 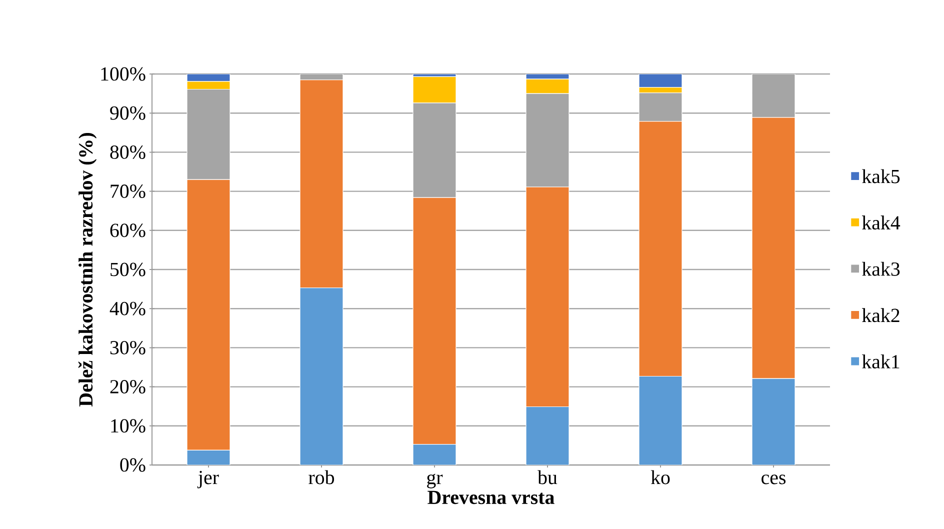 I want to click on y-tick-label: 70%, so click(x=128, y=191).